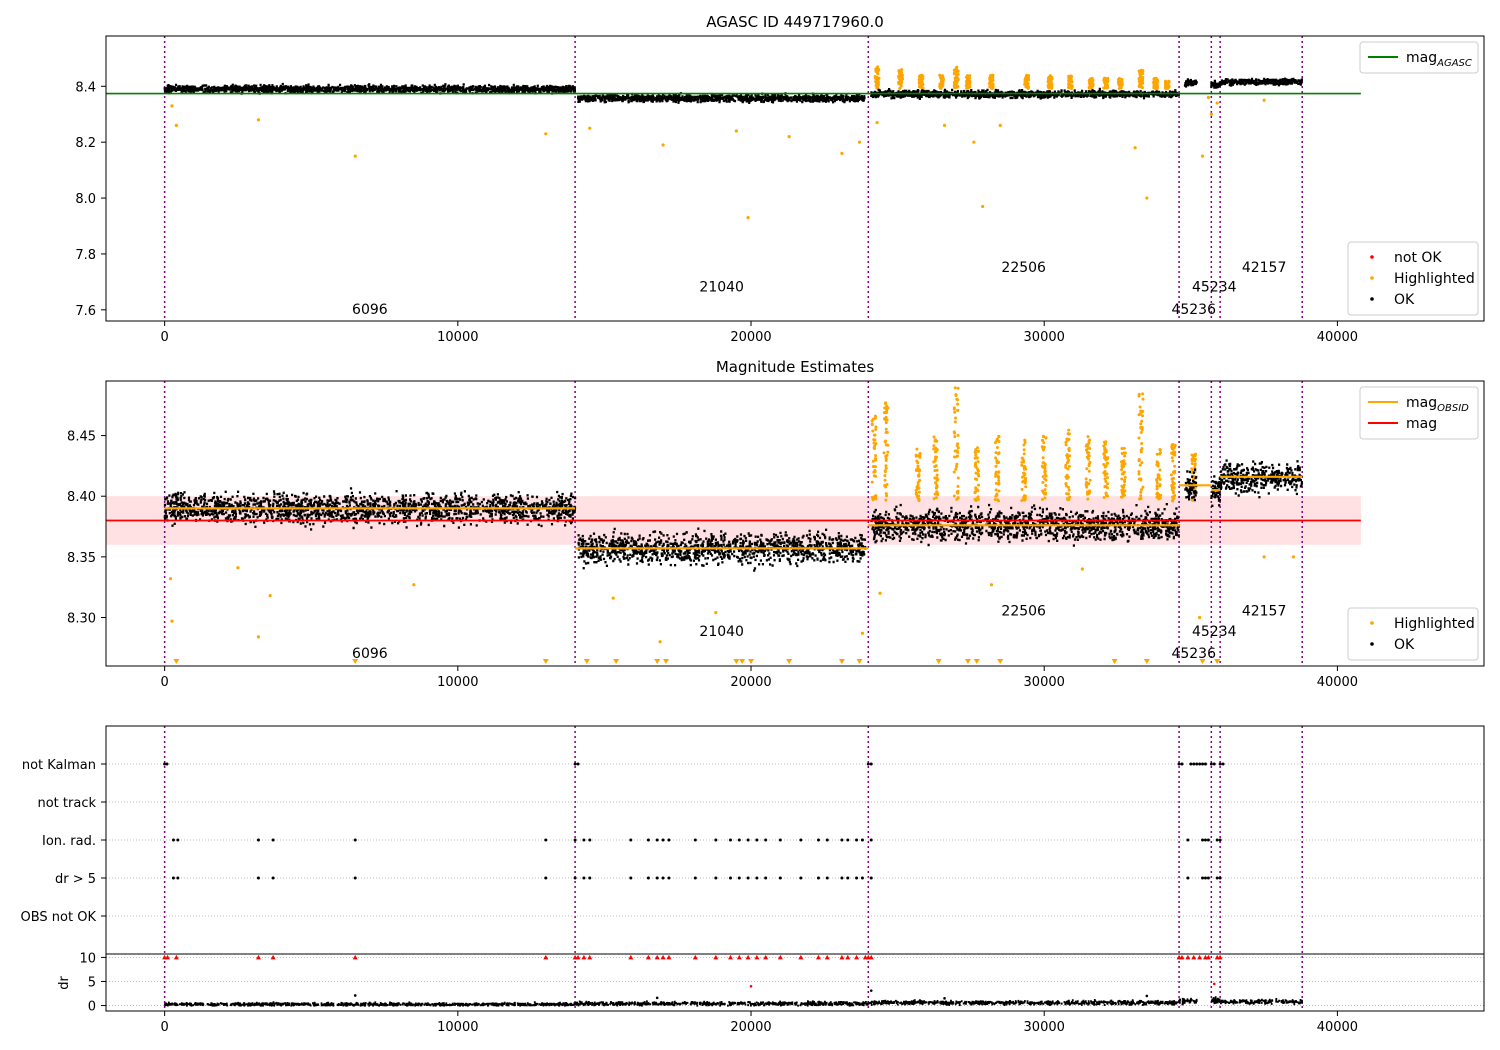  I want to click on y-tick-label: 7.6, so click(85, 311).